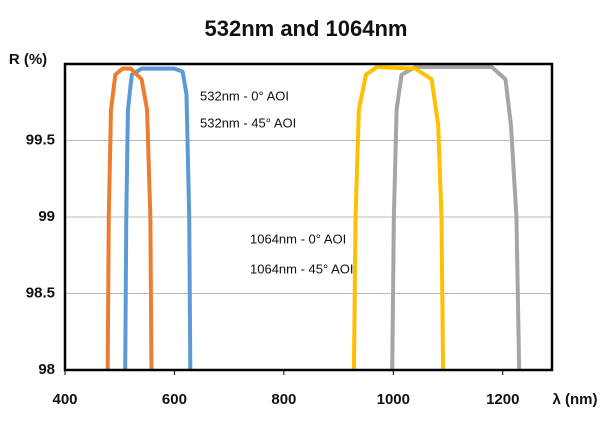 This screenshot has width=607, height=440. I want to click on y-tick-label: 98.5, so click(40, 292).